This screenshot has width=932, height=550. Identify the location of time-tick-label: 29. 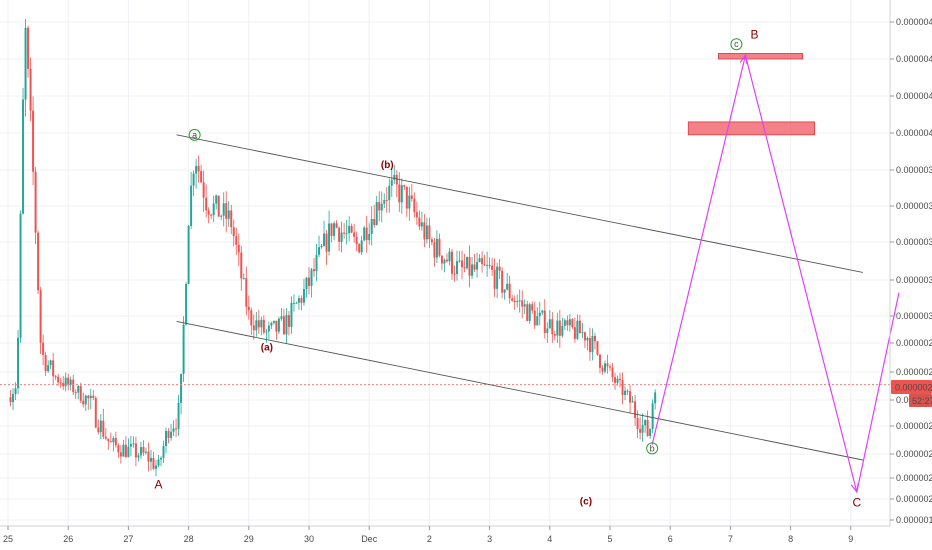
(249, 539).